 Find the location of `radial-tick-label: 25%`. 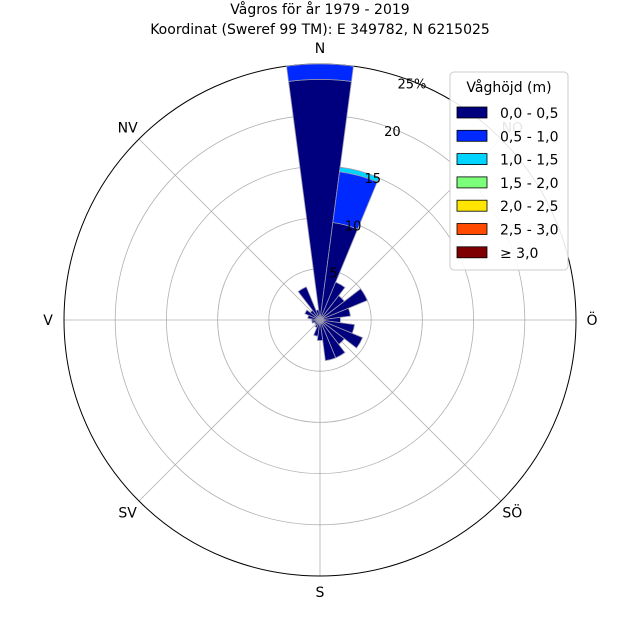

radial-tick-label: 25% is located at coordinates (412, 84).